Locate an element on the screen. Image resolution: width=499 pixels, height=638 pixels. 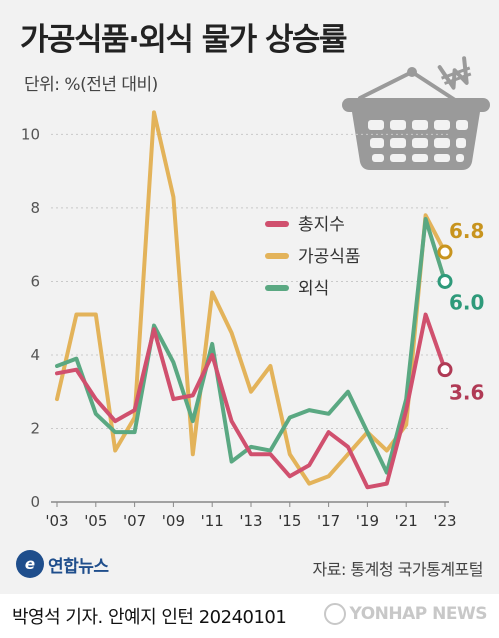
won-sign-icon is located at coordinates (454, 73).